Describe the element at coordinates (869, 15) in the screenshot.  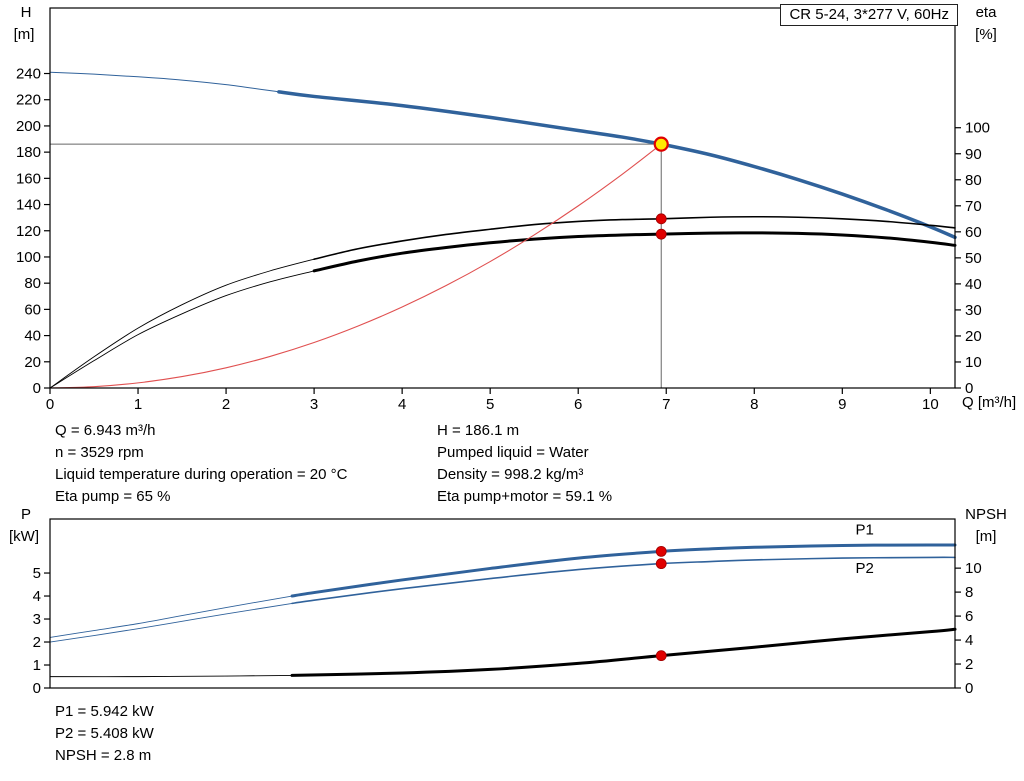
I see `pump-model-badge: CR 5-24, 3*277 V, 60Hz` at that location.